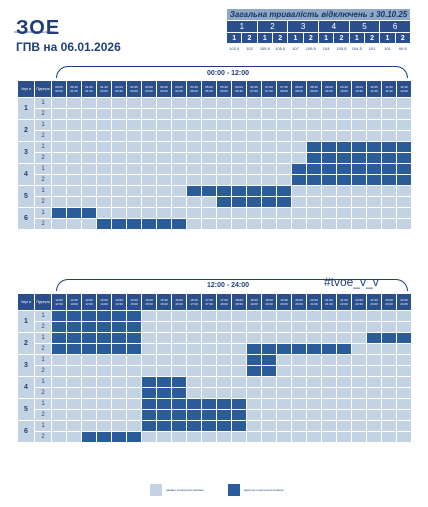  What do you see at coordinates (26, 174) in the screenshot?
I see `queue-number: 4` at bounding box center [26, 174].